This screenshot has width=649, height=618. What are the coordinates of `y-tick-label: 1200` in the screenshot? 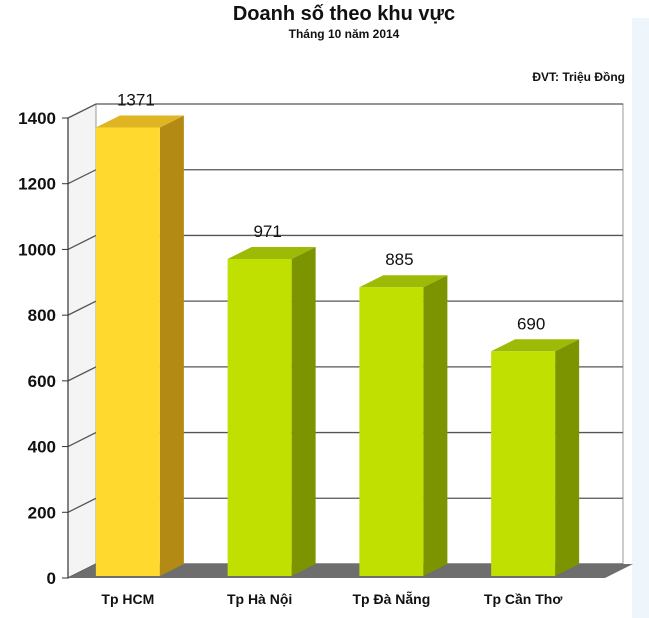 It's located at (37, 184).